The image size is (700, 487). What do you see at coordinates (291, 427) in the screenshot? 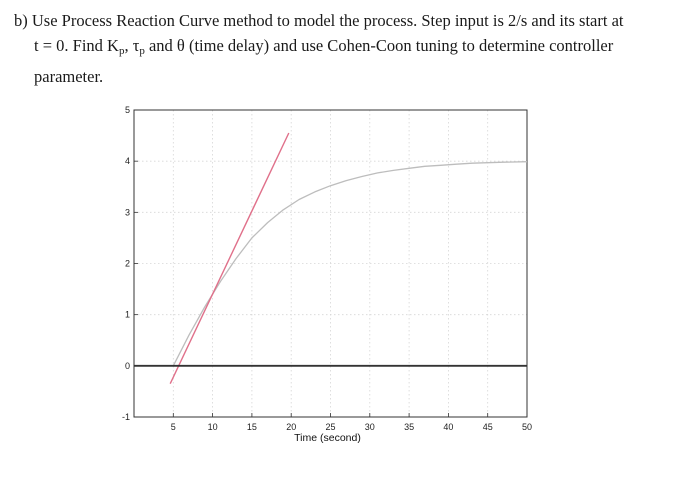
I see `x-tick-label: 20` at bounding box center [291, 427].